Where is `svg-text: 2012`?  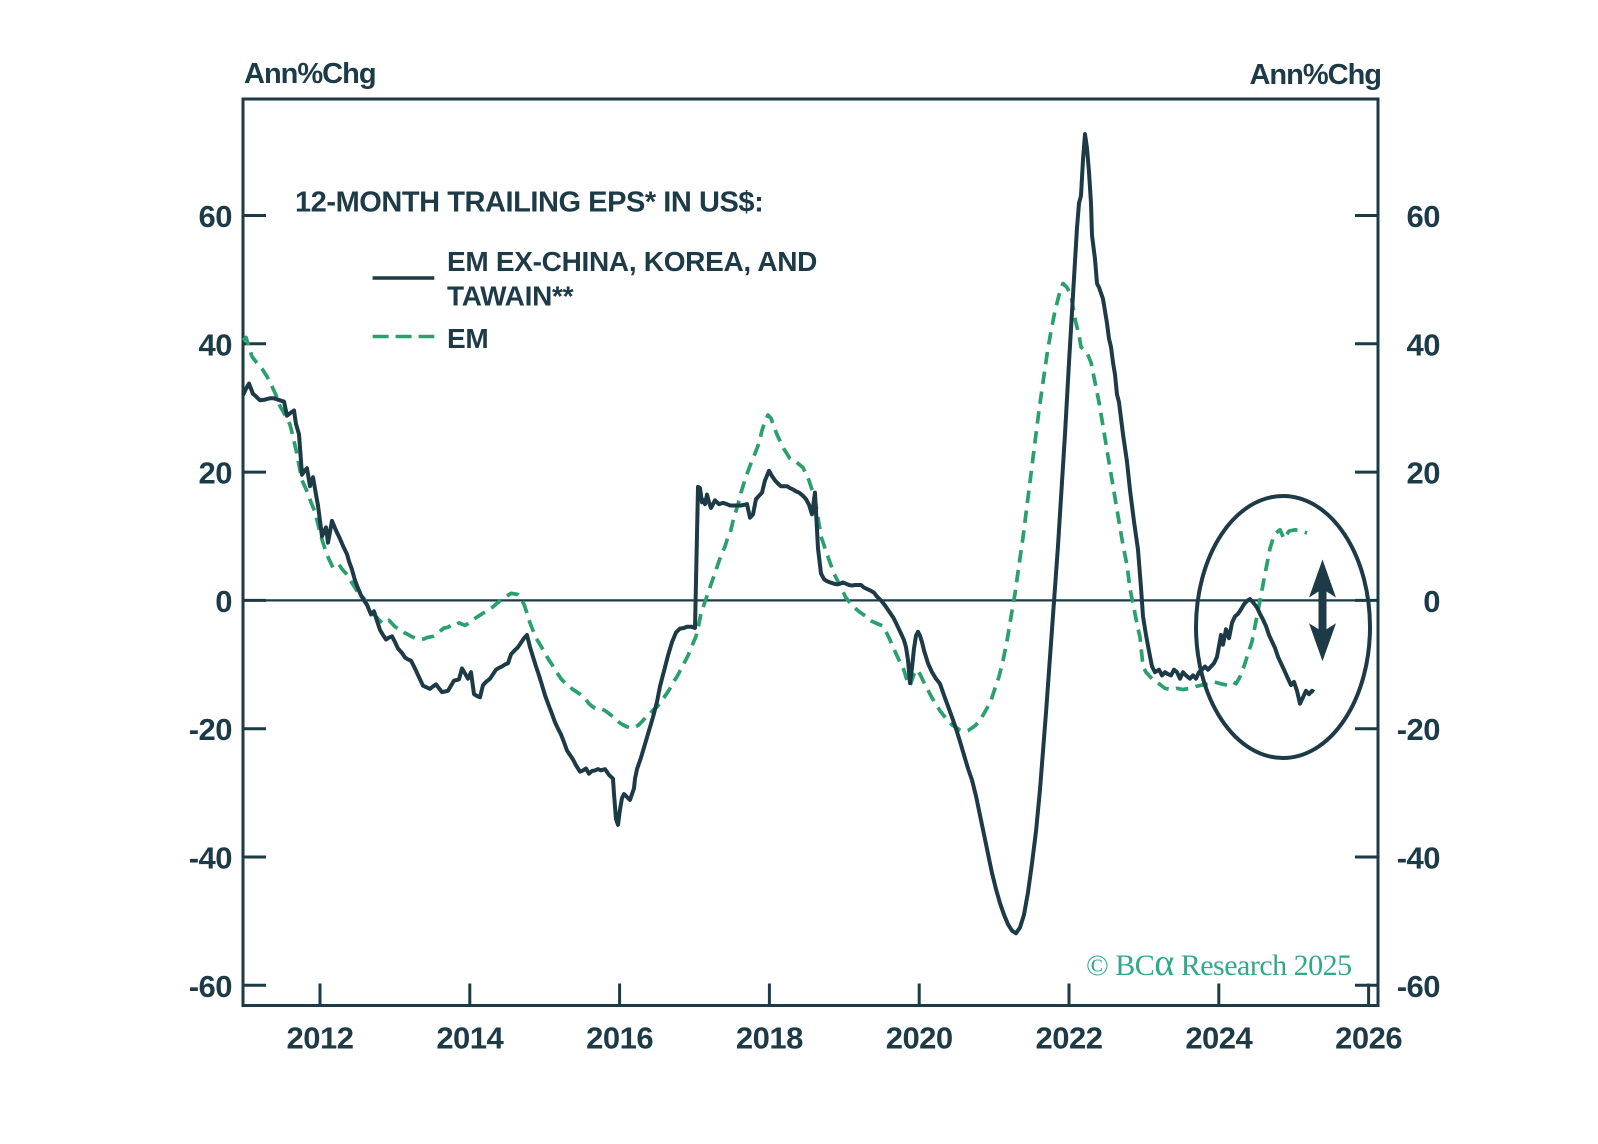
svg-text: 2012 is located at coordinates (320, 1038).